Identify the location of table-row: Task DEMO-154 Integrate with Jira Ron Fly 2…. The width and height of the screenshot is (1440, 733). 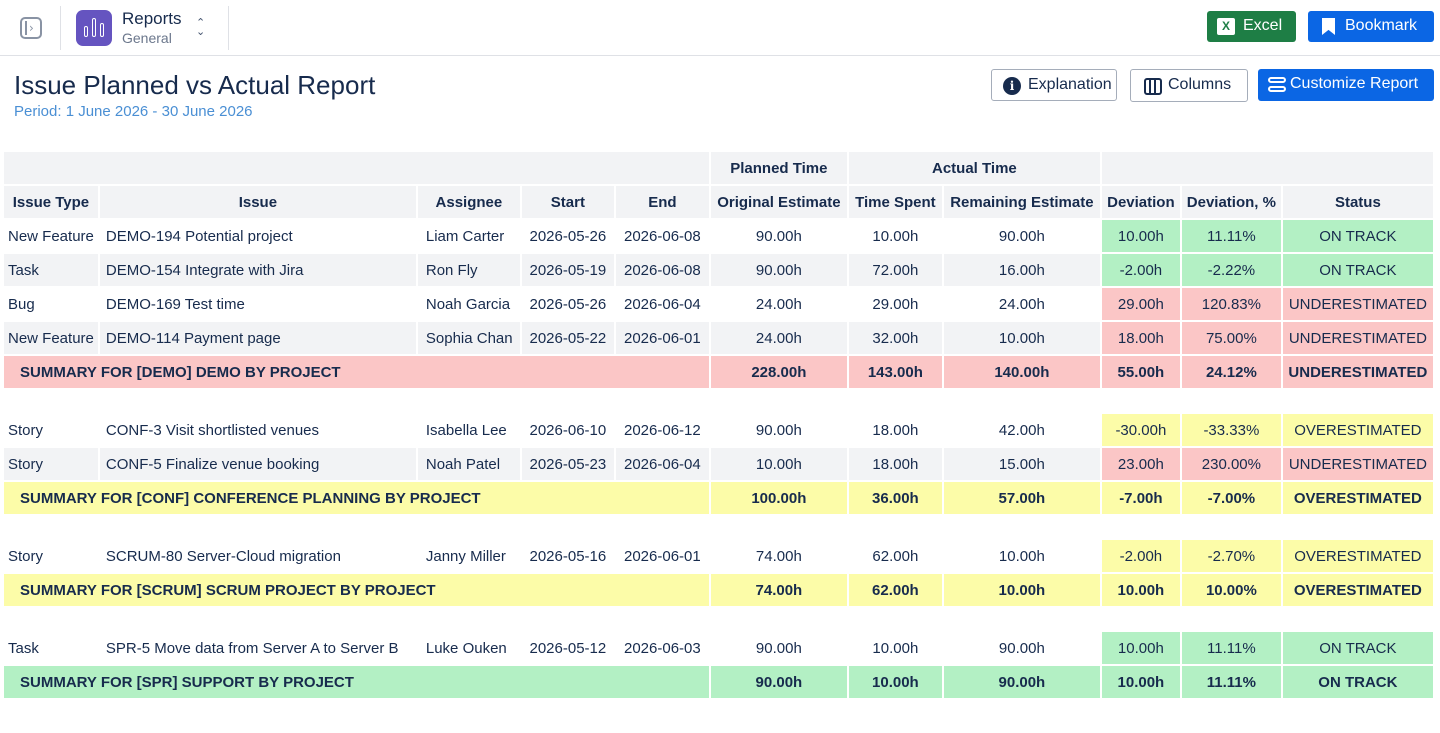
(718, 270).